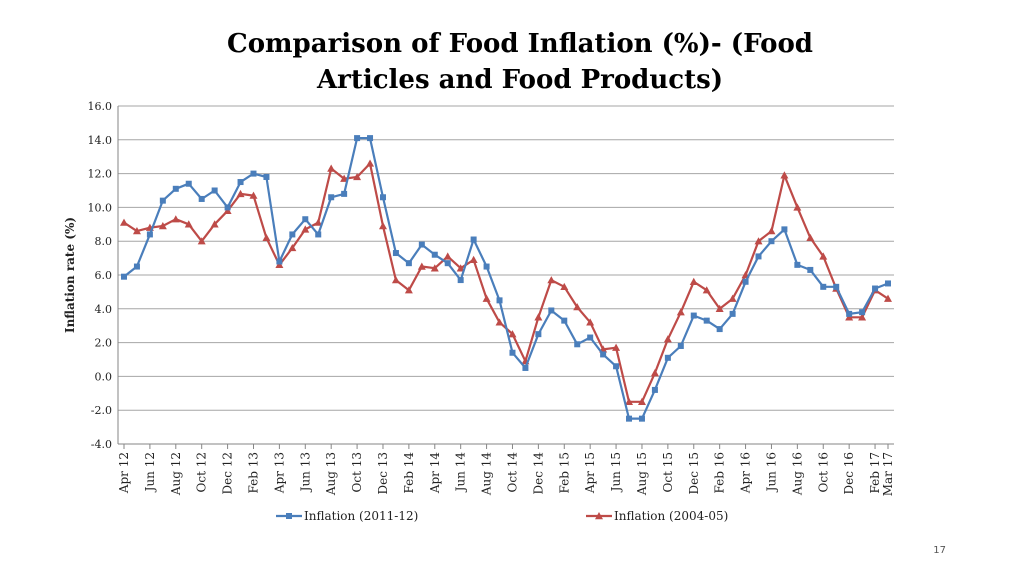  What do you see at coordinates (305, 472) in the screenshot?
I see `x-tick-label: Jun 13` at bounding box center [305, 472].